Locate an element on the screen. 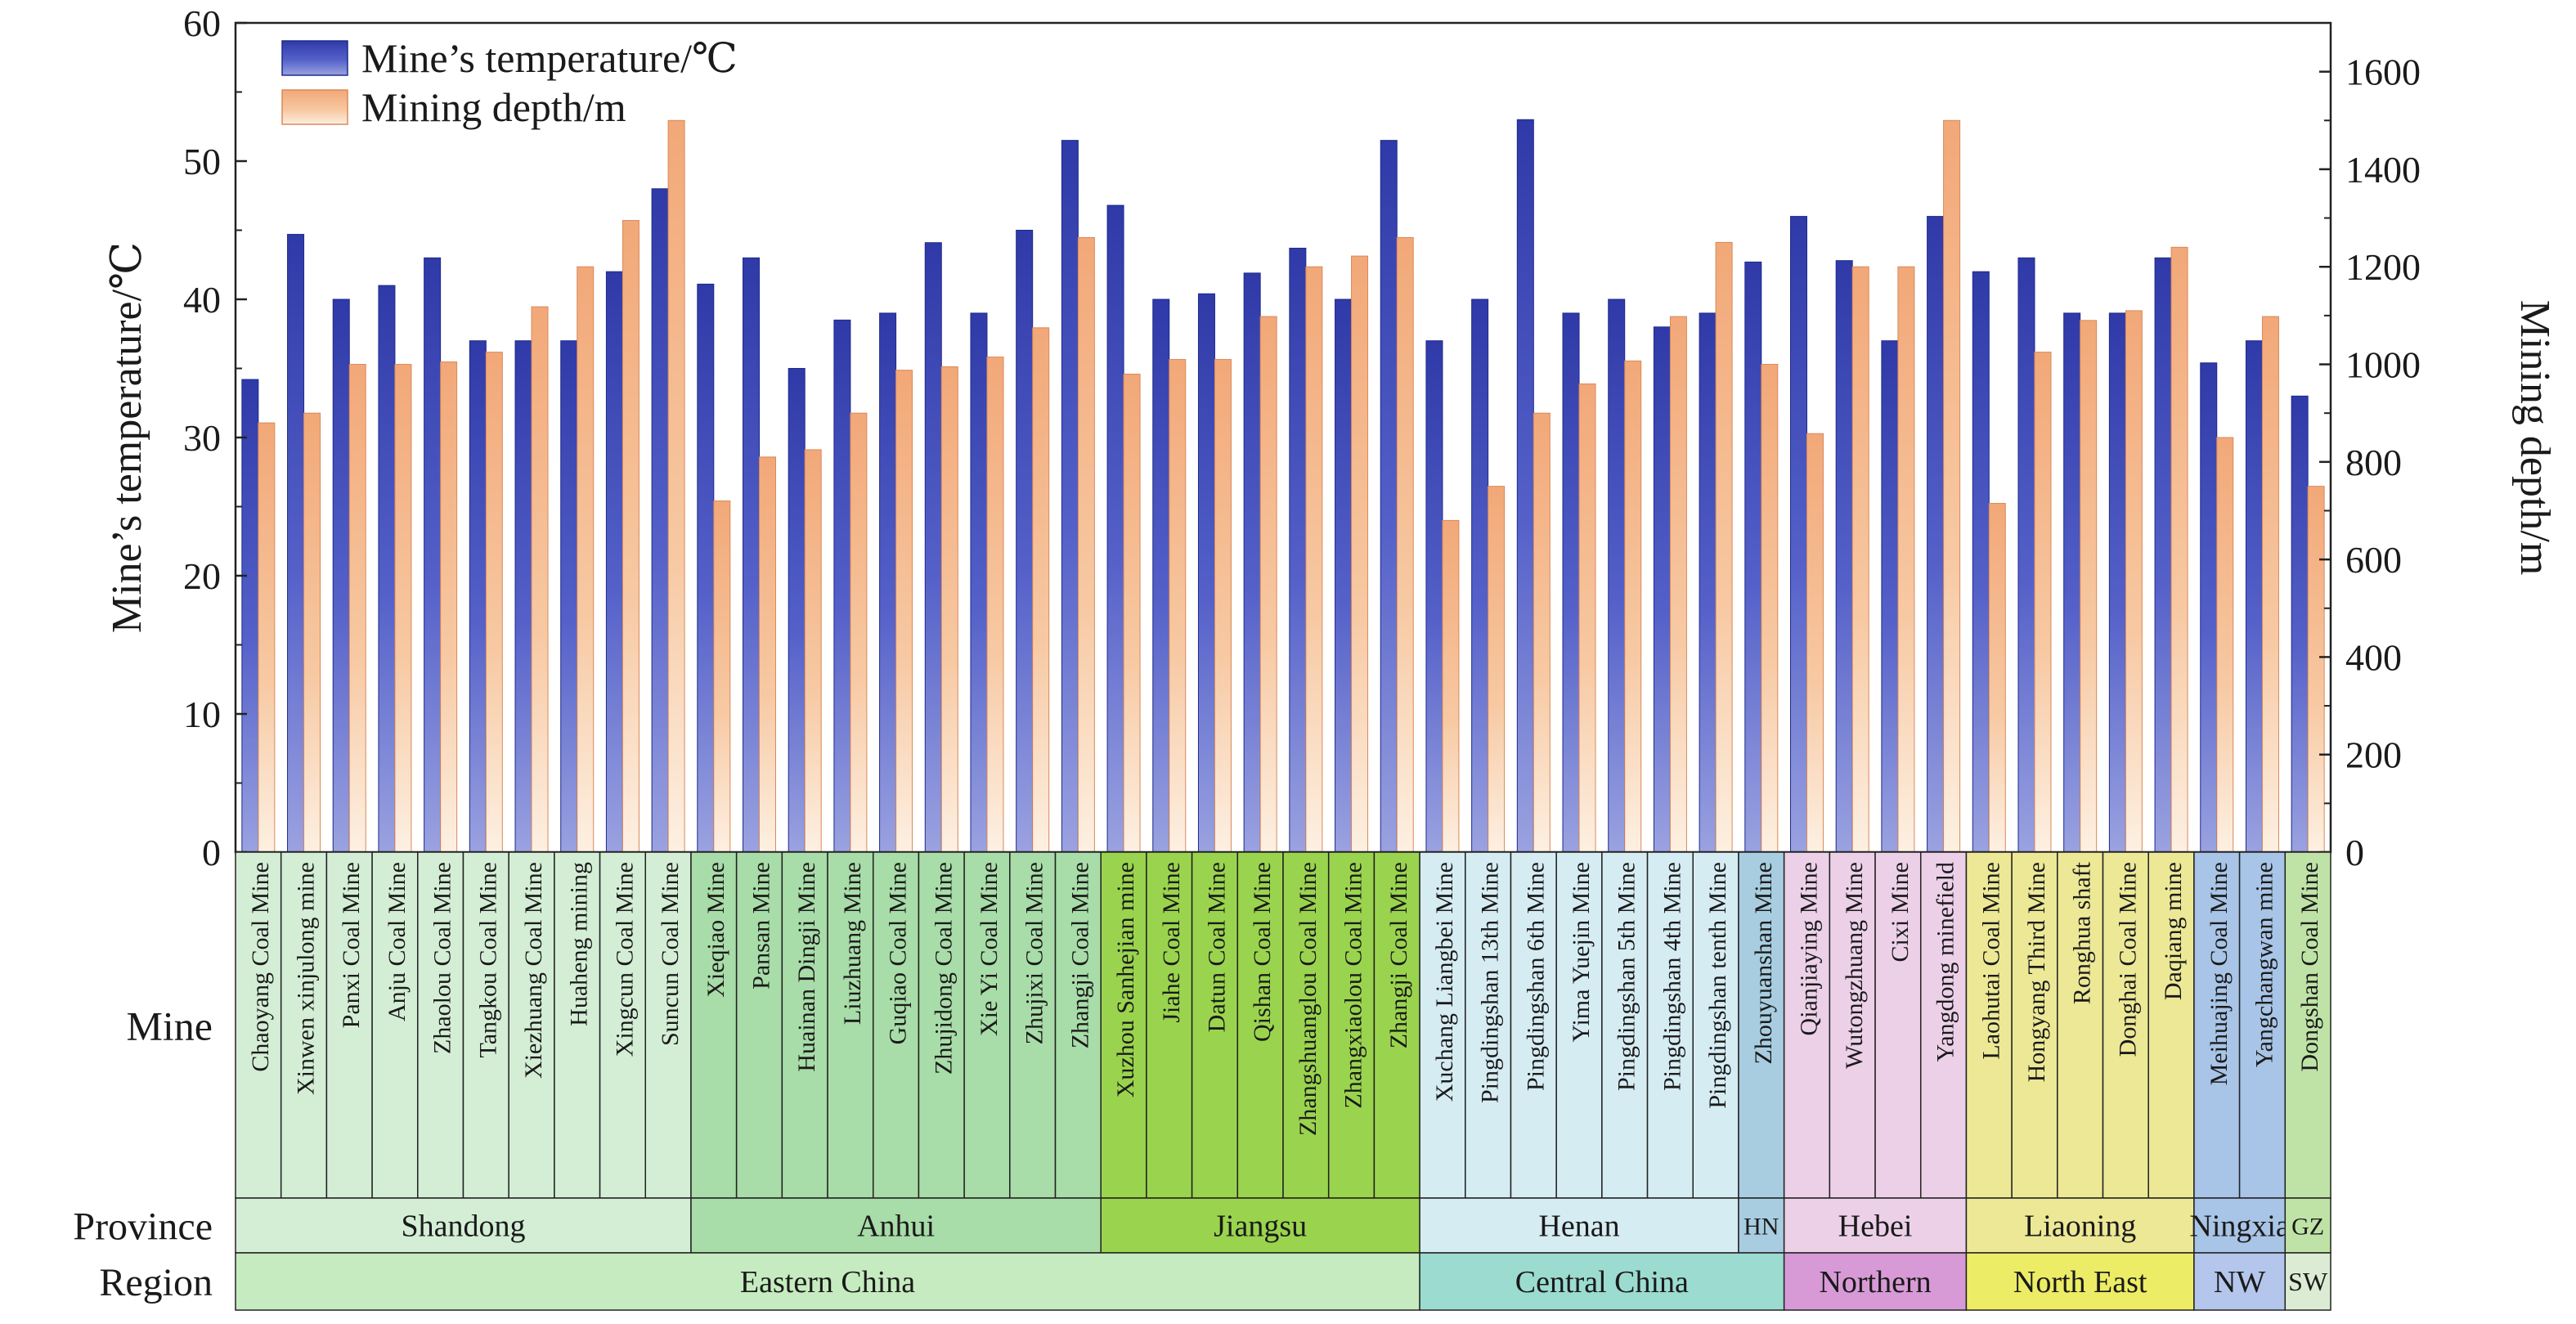 The height and width of the screenshot is (1324, 2576). province-label: Liaoning is located at coordinates (2080, 1227).